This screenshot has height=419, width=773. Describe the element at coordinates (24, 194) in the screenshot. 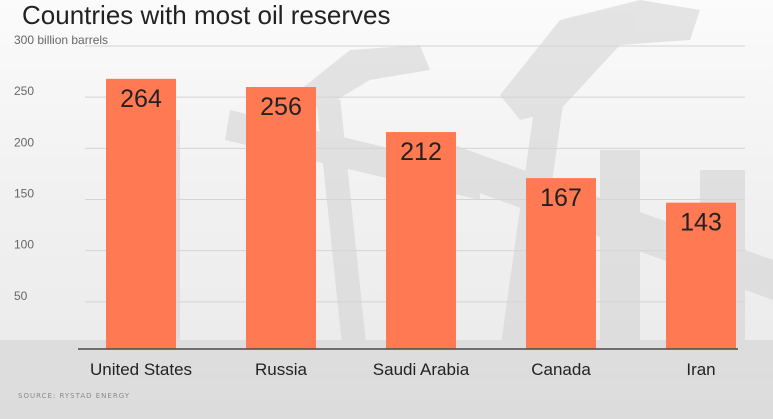

I see `y-tick-label: 150` at that location.